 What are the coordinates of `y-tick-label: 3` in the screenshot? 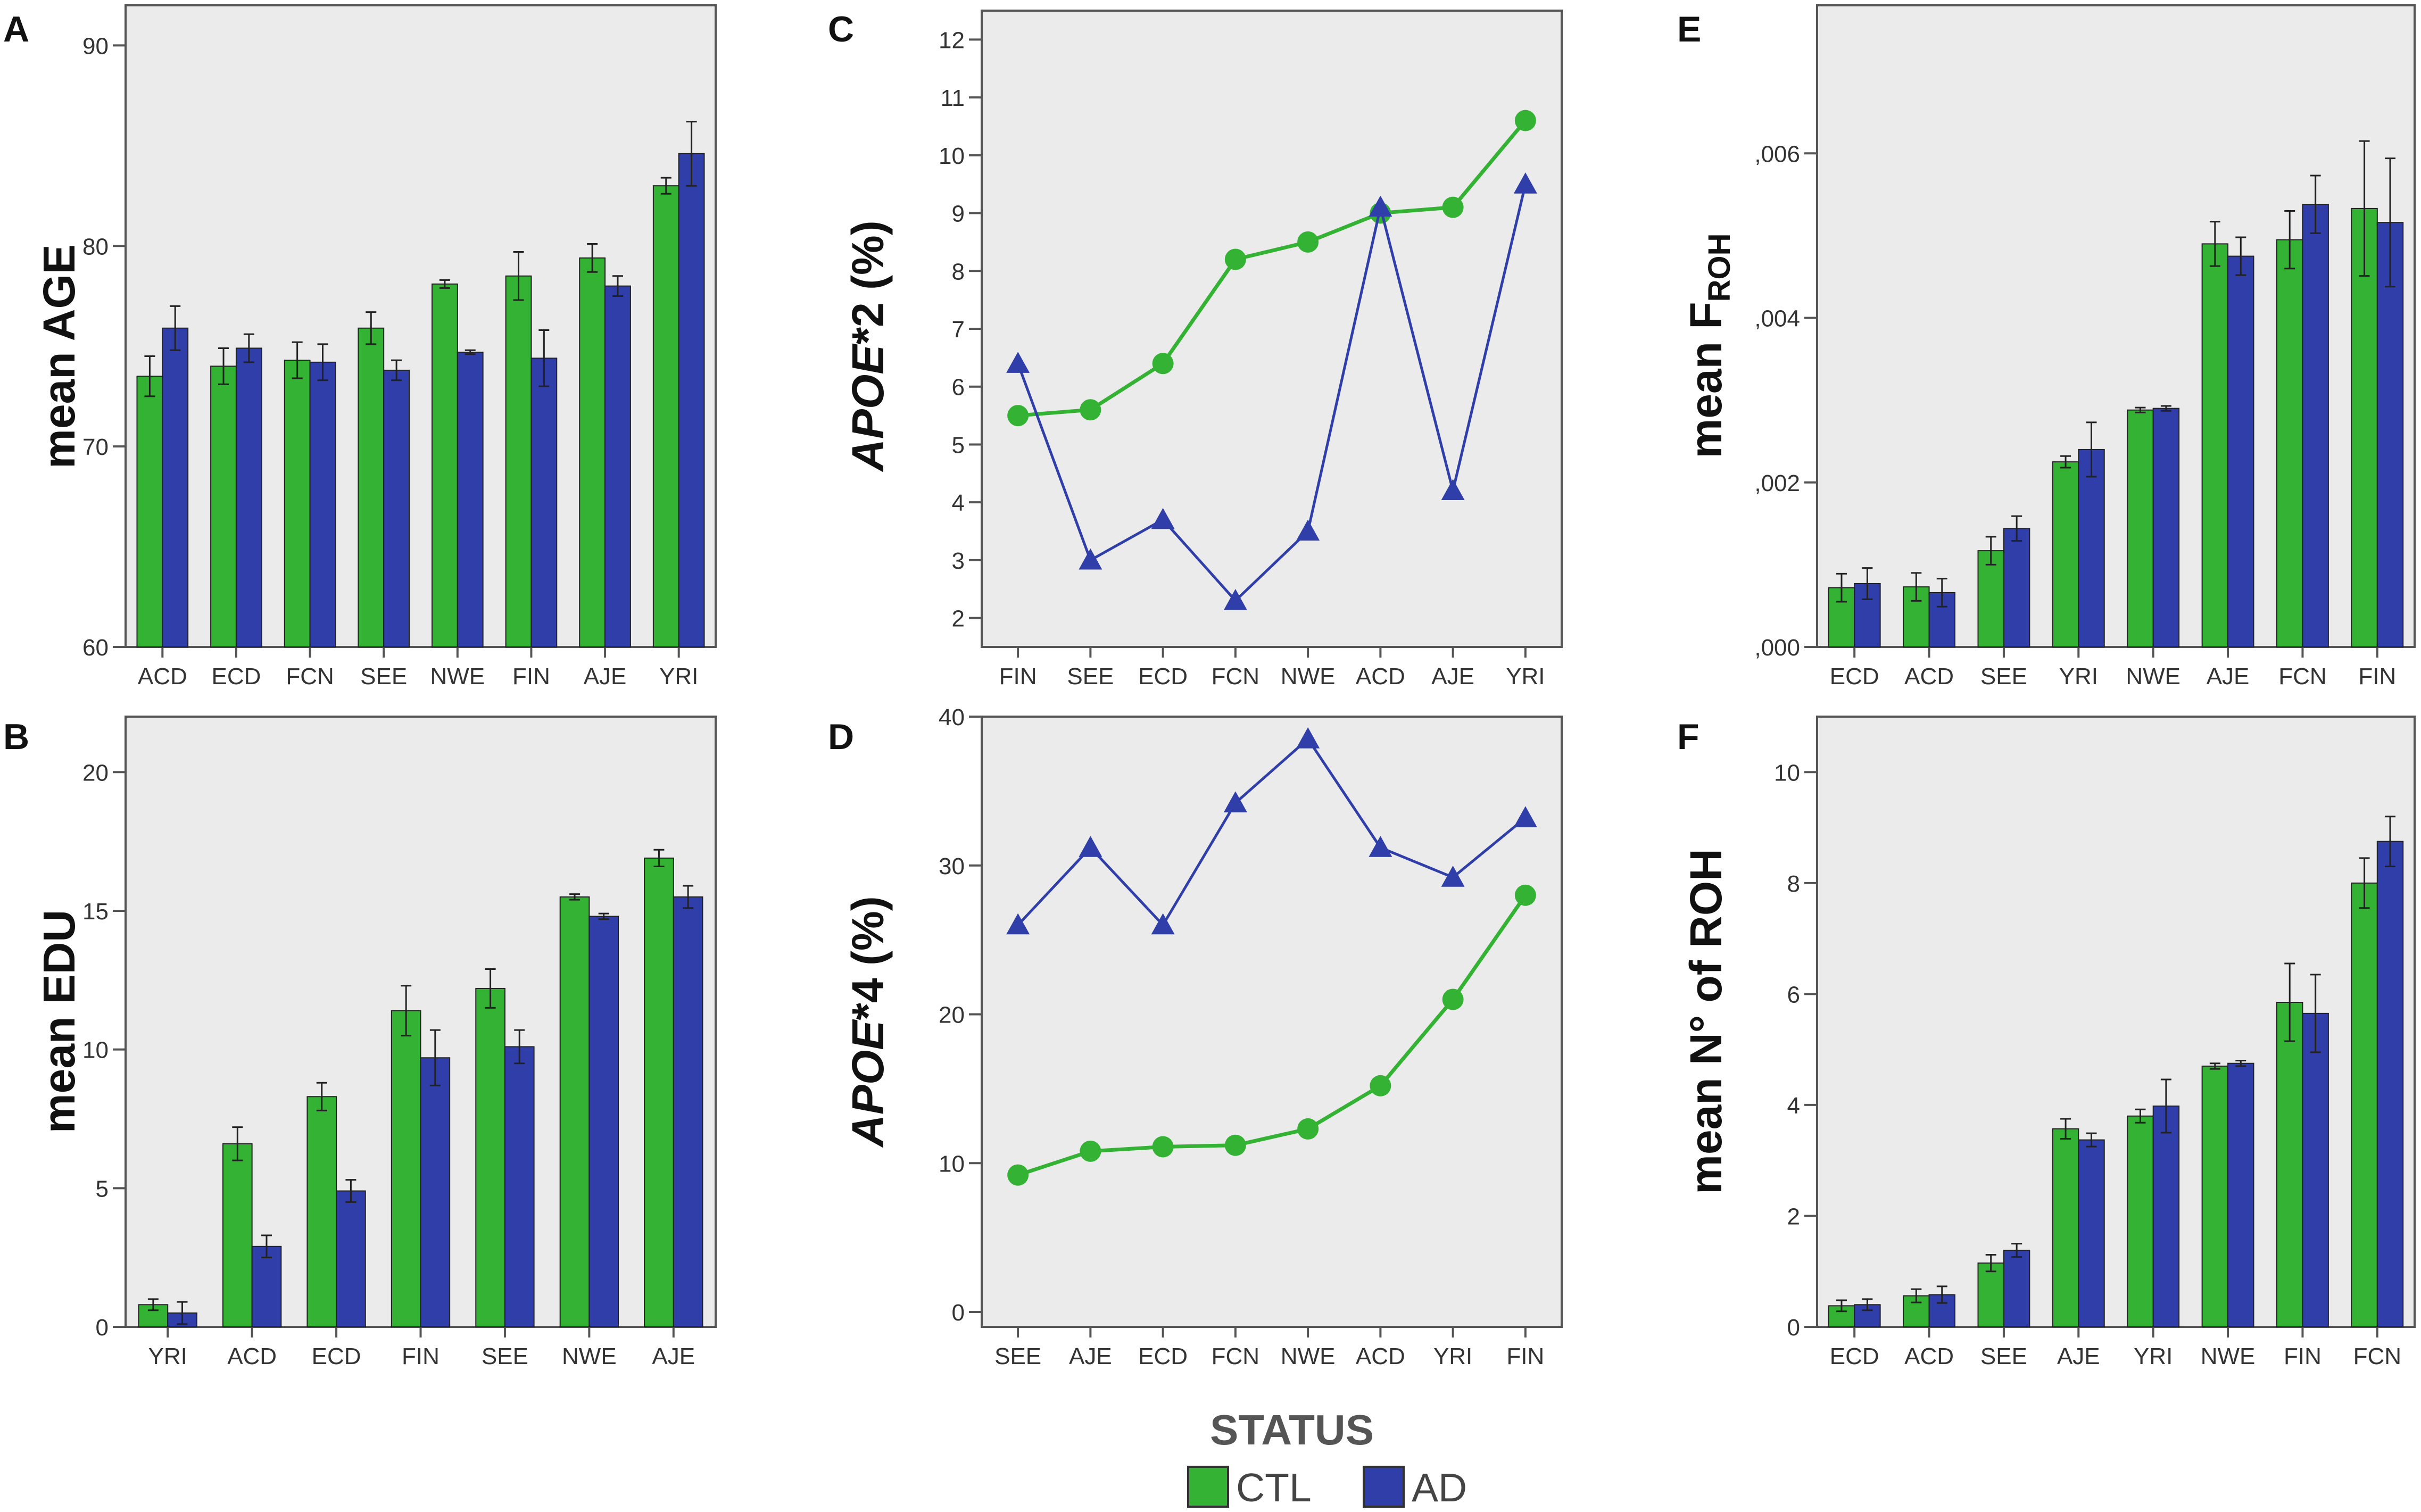 It's located at (958, 561).